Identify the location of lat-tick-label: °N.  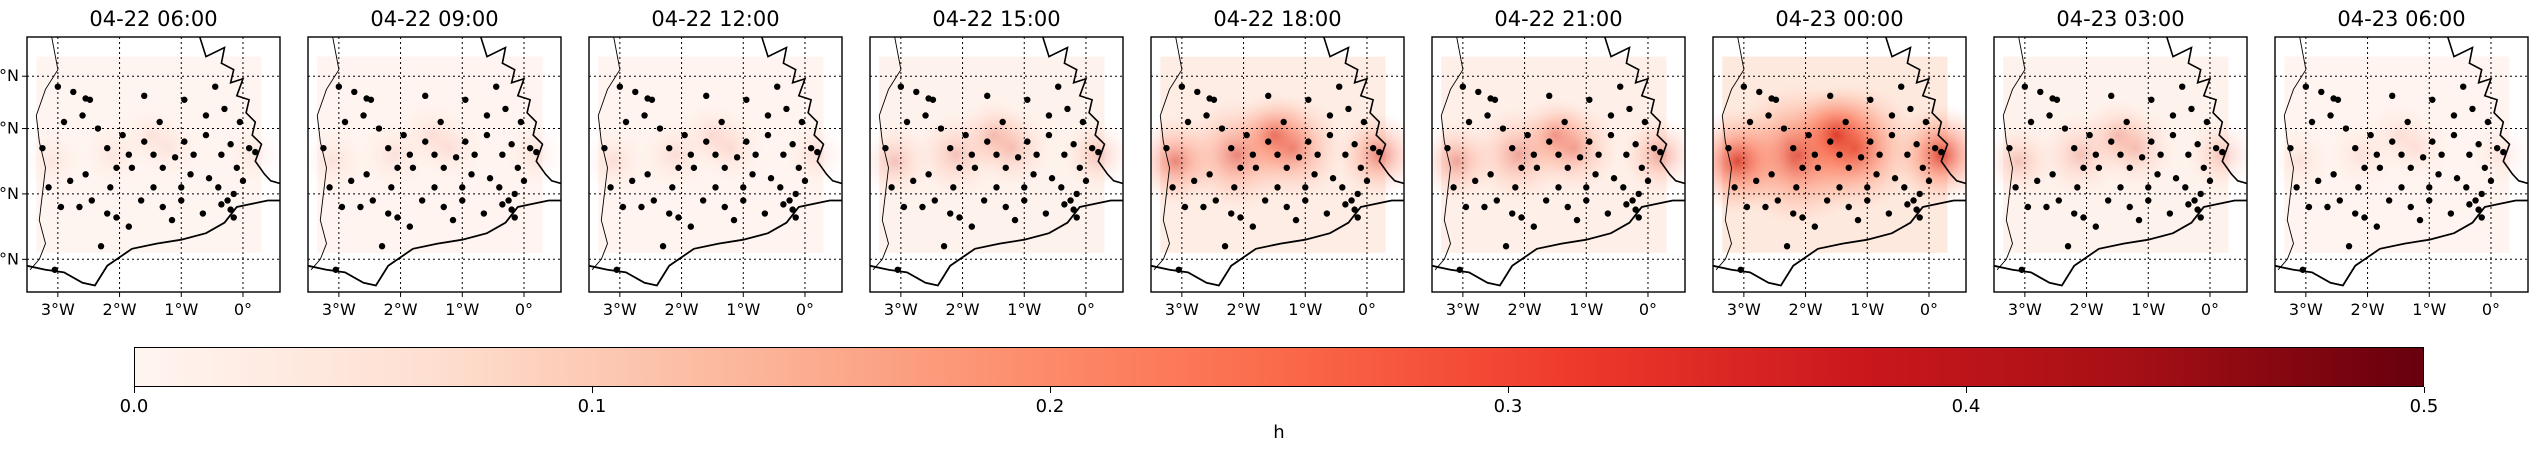
(9, 128).